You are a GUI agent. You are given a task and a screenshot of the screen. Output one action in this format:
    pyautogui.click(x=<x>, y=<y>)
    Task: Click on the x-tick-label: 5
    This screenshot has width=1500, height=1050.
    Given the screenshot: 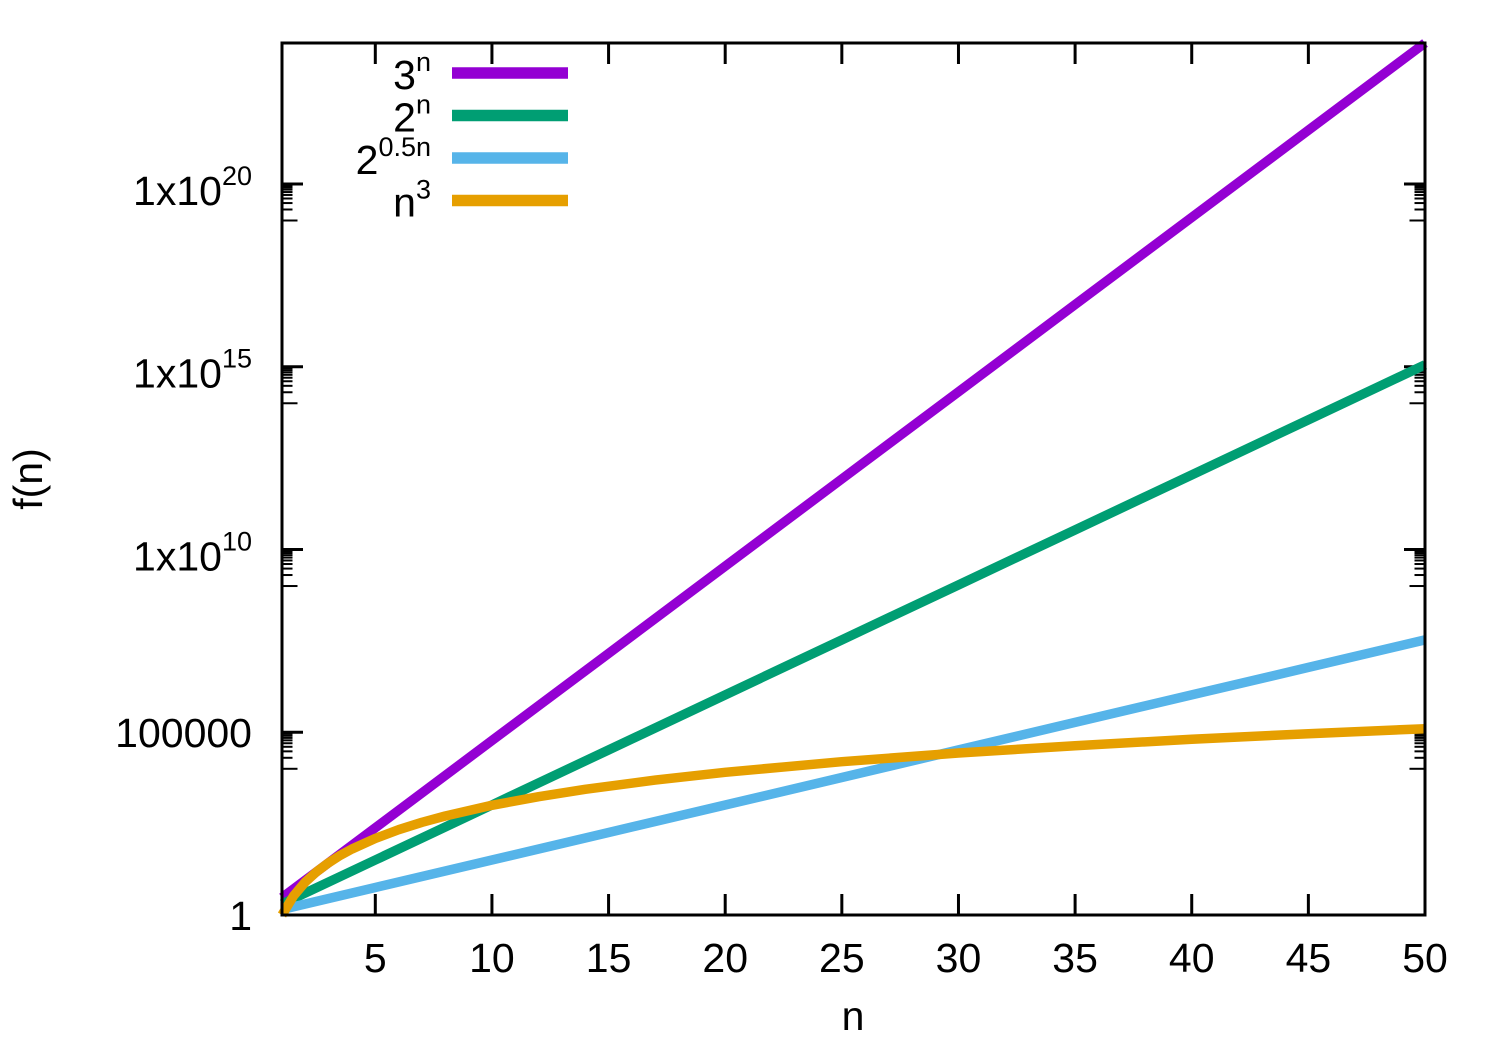 What is the action you would take?
    pyautogui.click(x=375, y=958)
    